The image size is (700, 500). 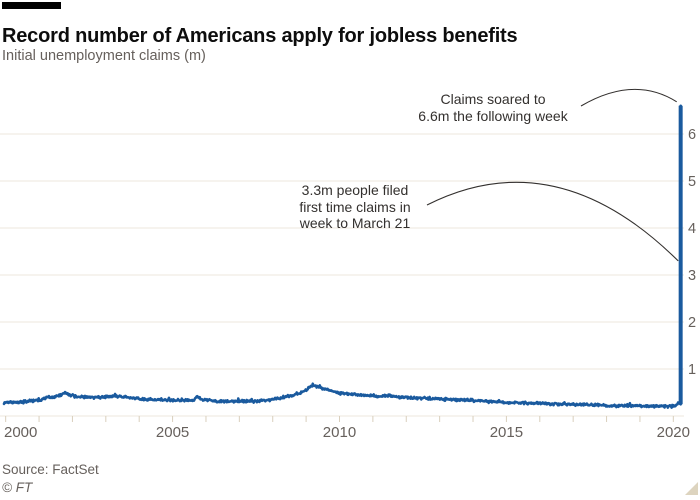 I want to click on annotation-line: first time claims in, so click(x=355, y=206).